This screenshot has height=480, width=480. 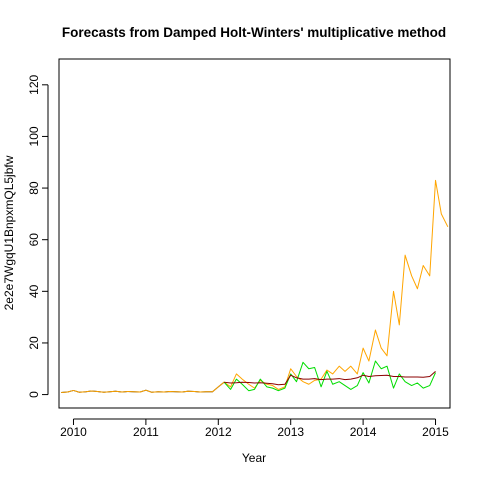 What do you see at coordinates (34, 136) in the screenshot?
I see `y-tick-label: 100` at bounding box center [34, 136].